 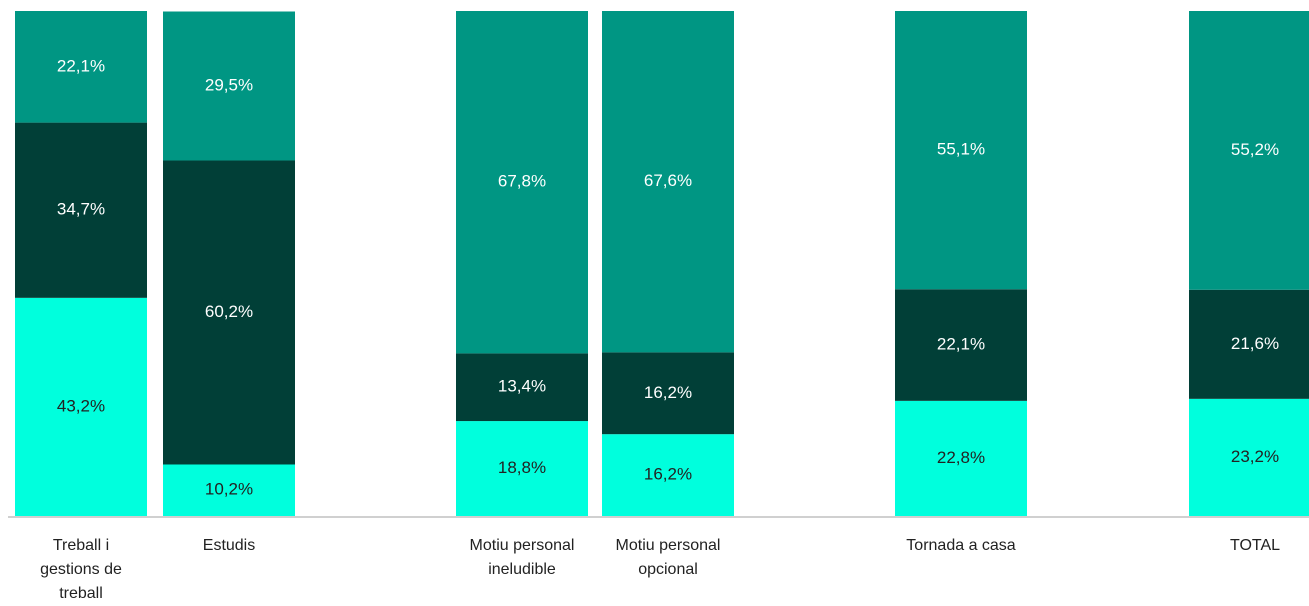 I want to click on x-tick-label: TOTAL, so click(x=1255, y=545).